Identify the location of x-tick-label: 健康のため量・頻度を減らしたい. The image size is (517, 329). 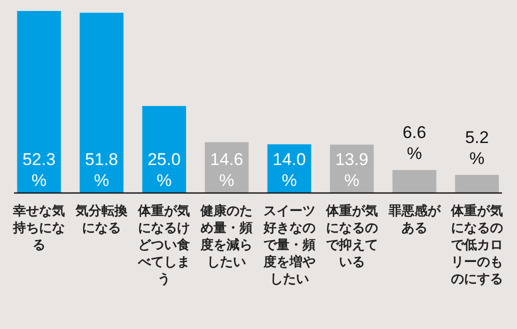
(226, 237).